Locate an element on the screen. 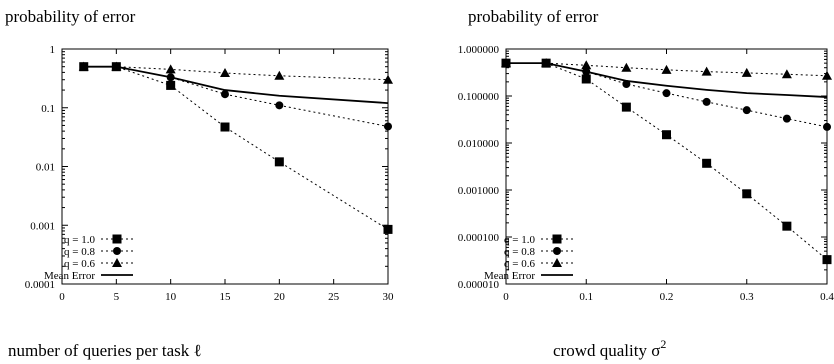 This screenshot has height=364, width=834. y-tick-label: 0.001000 is located at coordinates (479, 191).